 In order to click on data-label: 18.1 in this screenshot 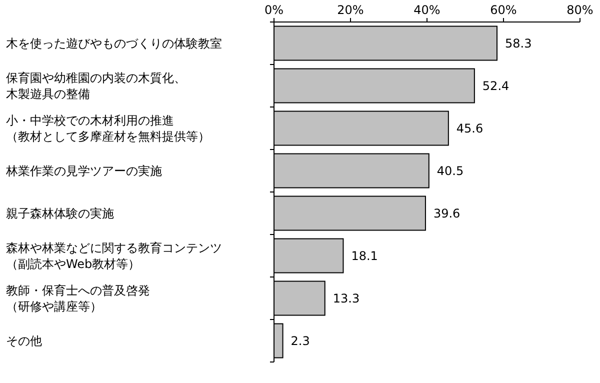, I will do `click(364, 255)`.